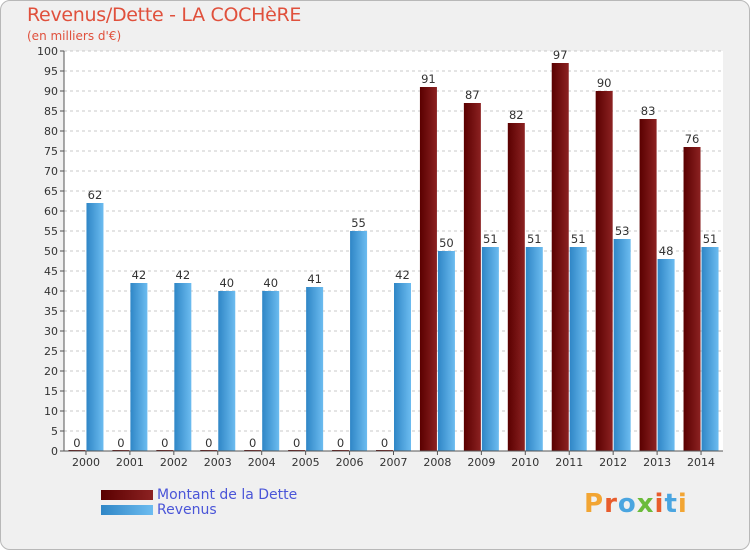 The height and width of the screenshot is (550, 750). Describe the element at coordinates (51, 391) in the screenshot. I see `y-tick-label: 15` at that location.